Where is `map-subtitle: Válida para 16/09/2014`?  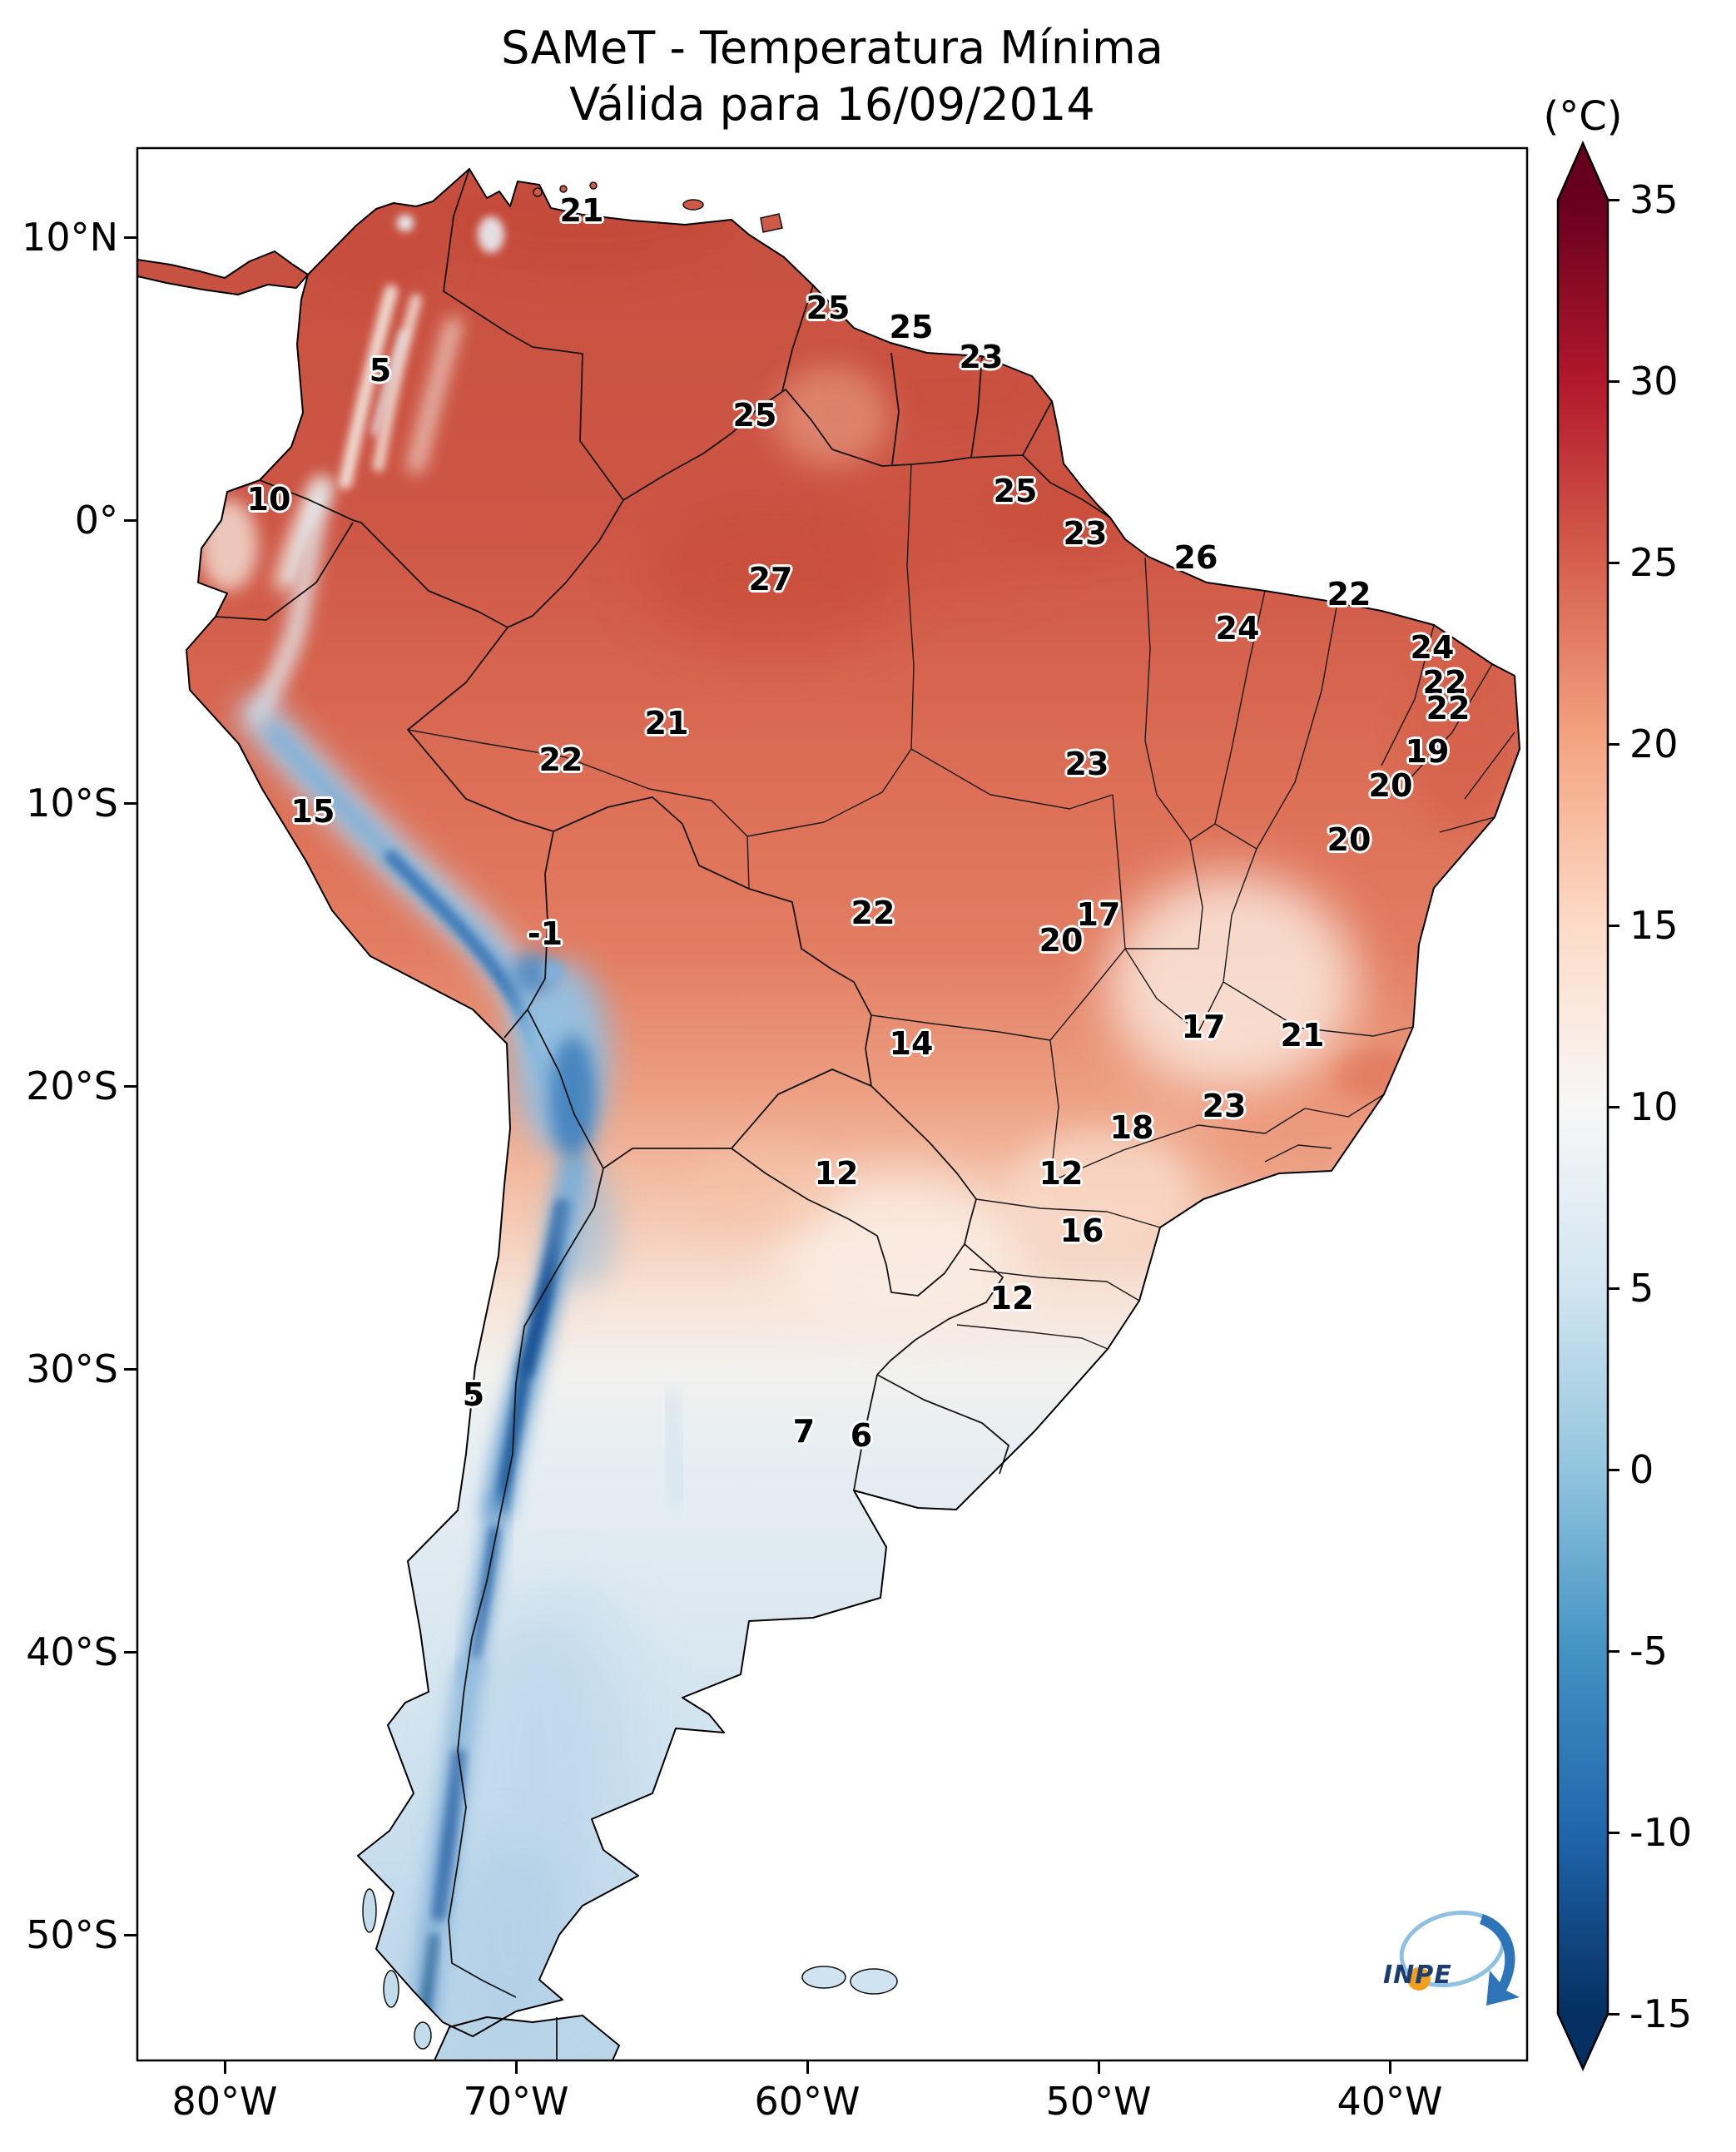 map-subtitle: Válida para 16/09/2014 is located at coordinates (832, 104).